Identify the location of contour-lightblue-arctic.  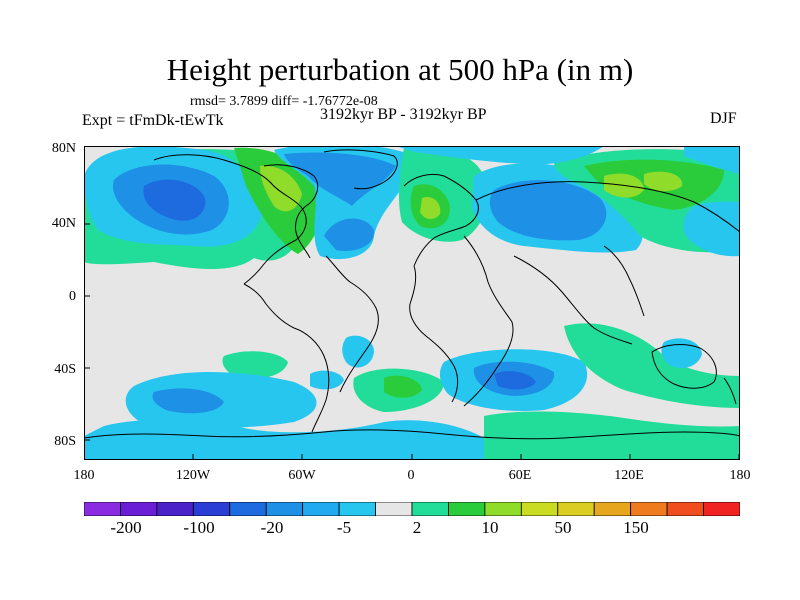
(500, 155).